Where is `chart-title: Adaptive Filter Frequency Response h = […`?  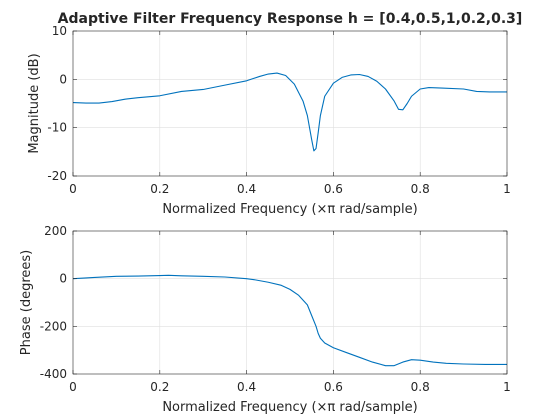
chart-title: Adaptive Filter Frequency Response h = [… is located at coordinates (290, 19).